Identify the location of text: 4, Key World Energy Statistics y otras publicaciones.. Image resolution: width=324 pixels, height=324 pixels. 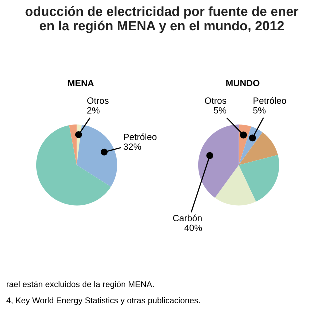
(103, 301).